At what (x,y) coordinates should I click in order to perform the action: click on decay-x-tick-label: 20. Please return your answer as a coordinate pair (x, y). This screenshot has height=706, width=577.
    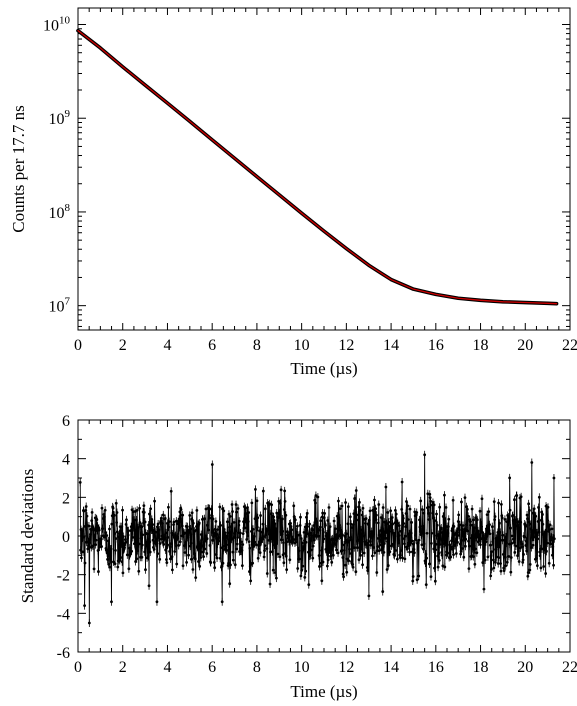
    Looking at the image, I should click on (525, 345).